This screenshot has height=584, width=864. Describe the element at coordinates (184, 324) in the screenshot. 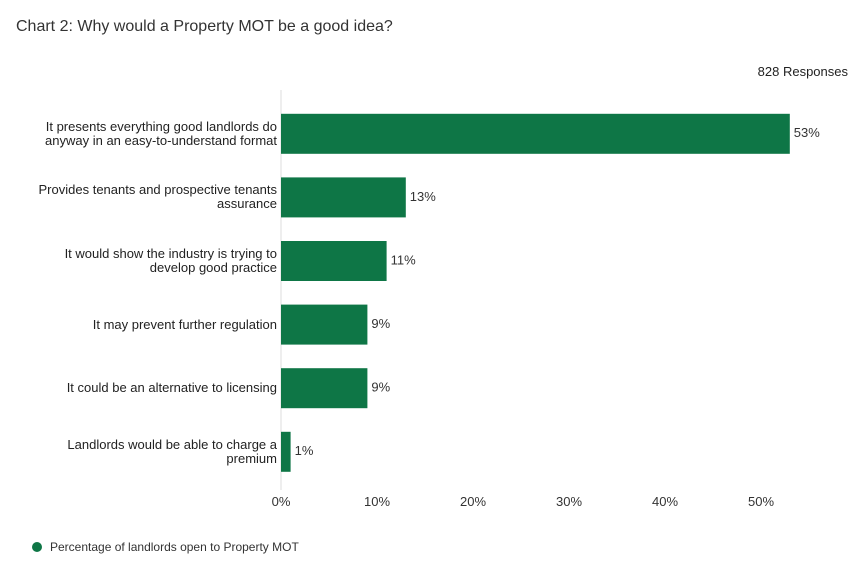

I see `y-tick-label: It may prevent further regulation` at that location.